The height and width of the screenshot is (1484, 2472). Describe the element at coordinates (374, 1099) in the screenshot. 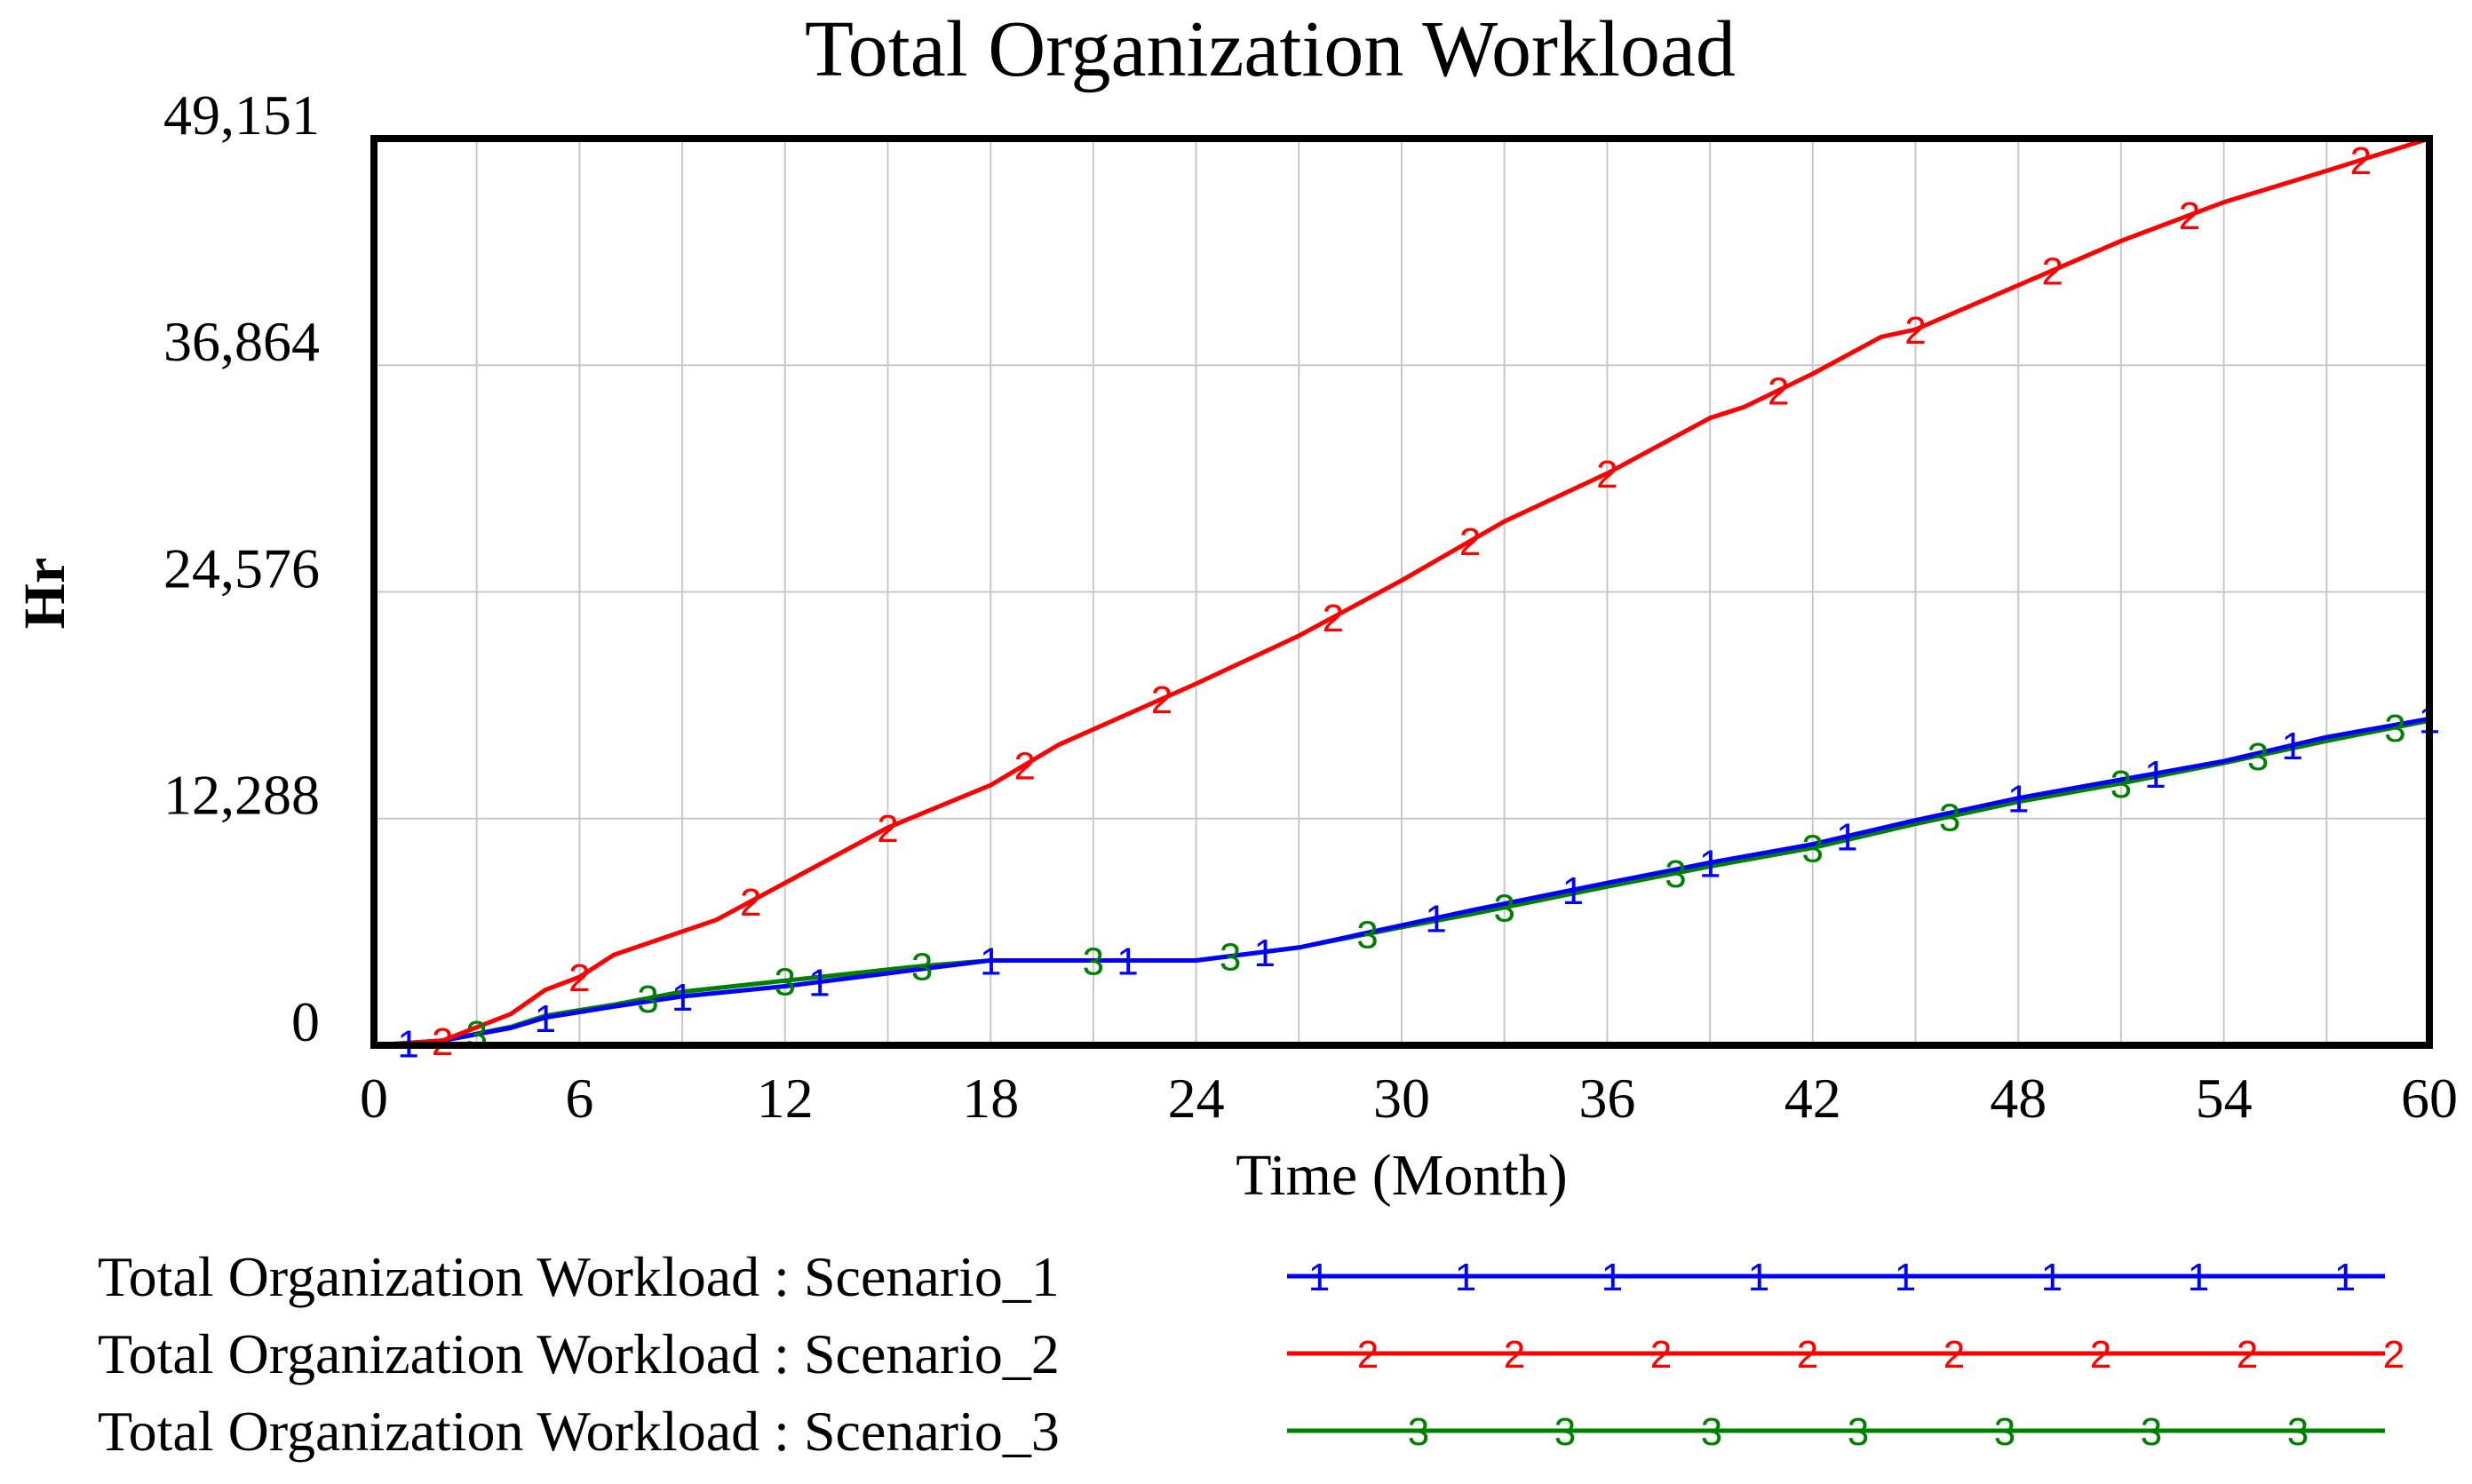

I see `x-tick-label: 0` at that location.